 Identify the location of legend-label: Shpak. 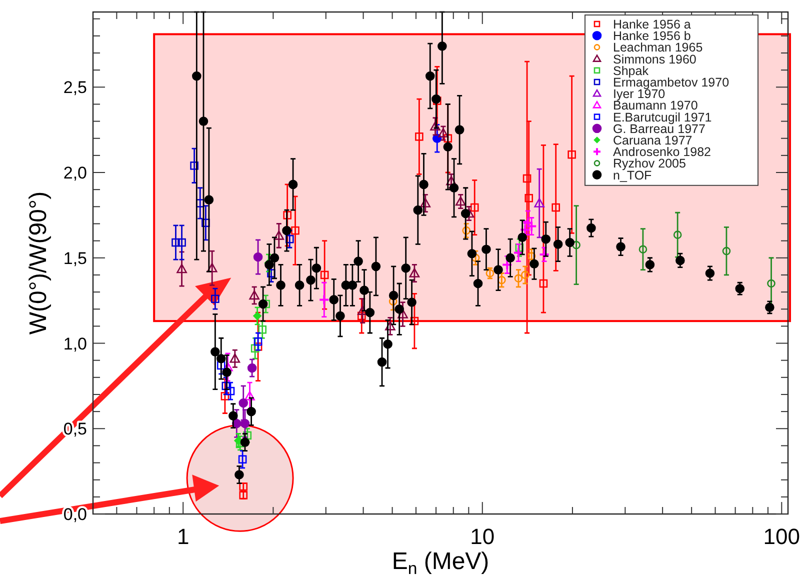
(631, 71).